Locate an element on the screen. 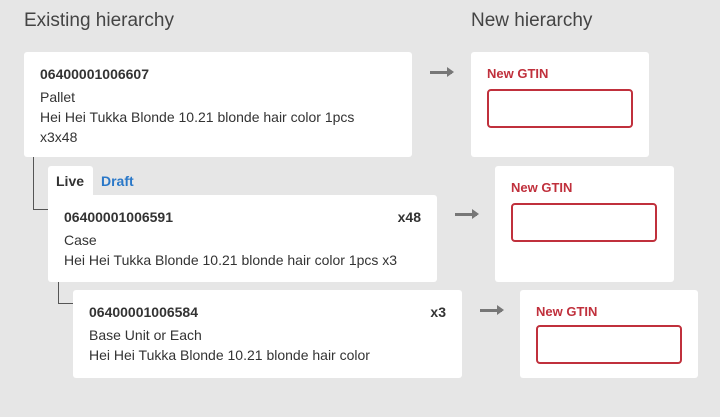  quantity: x48 is located at coordinates (409, 217).